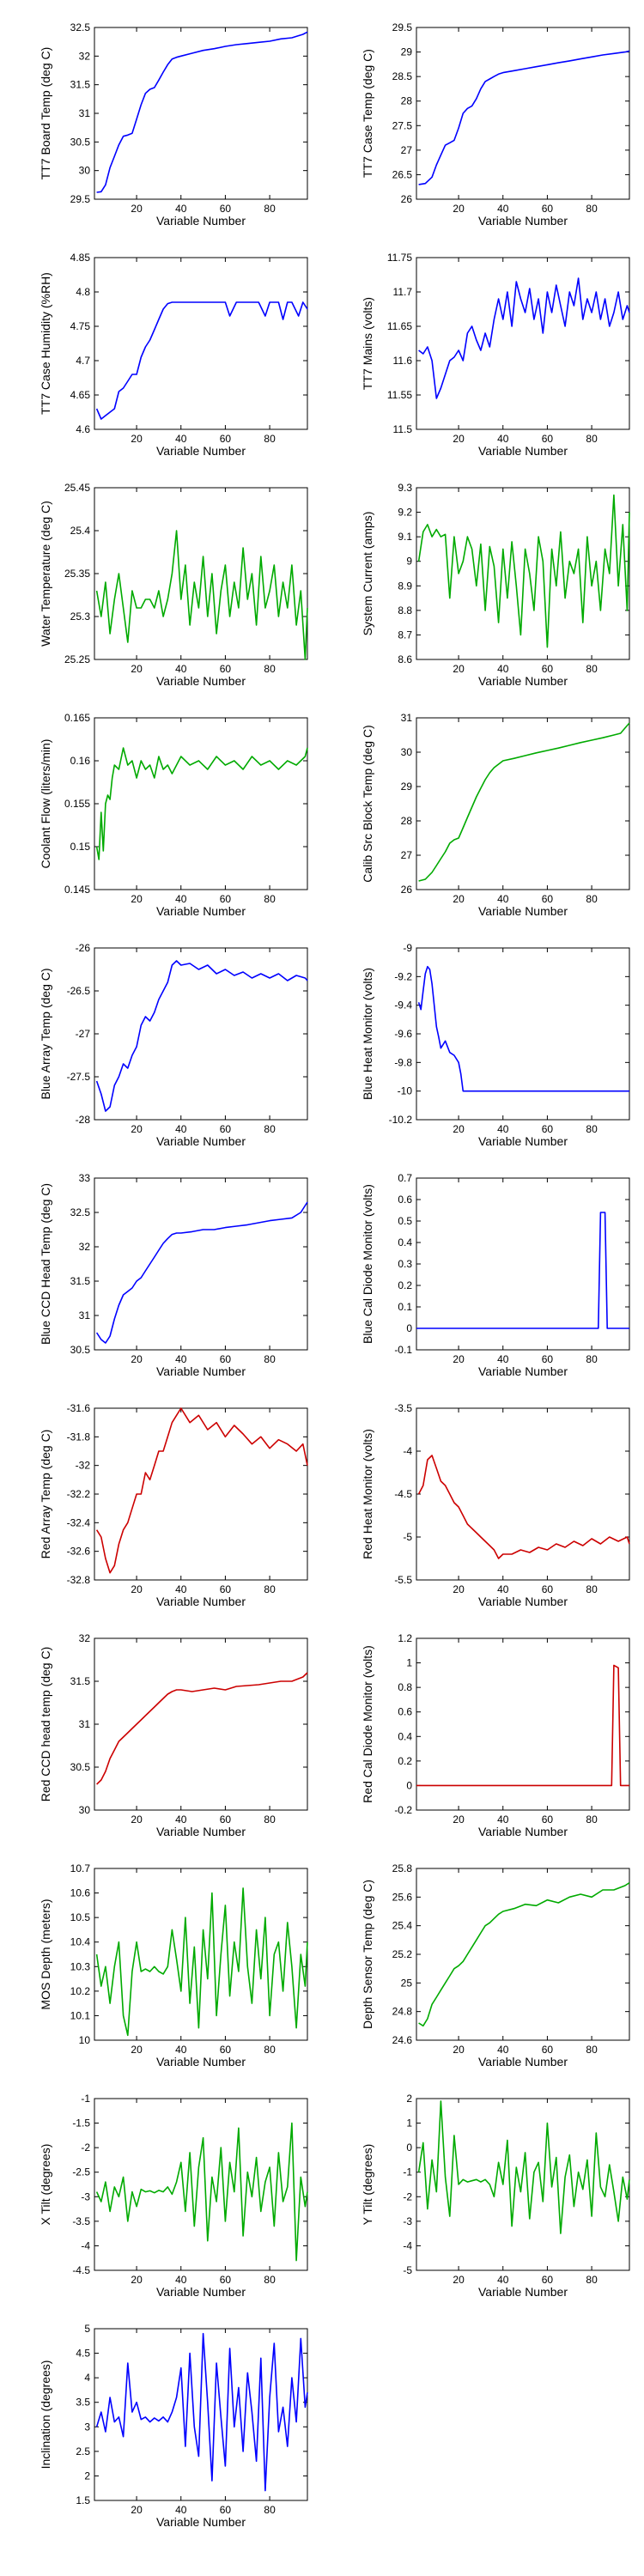  What do you see at coordinates (80, 1917) in the screenshot?
I see `y-tick-label: 10.5` at bounding box center [80, 1917].